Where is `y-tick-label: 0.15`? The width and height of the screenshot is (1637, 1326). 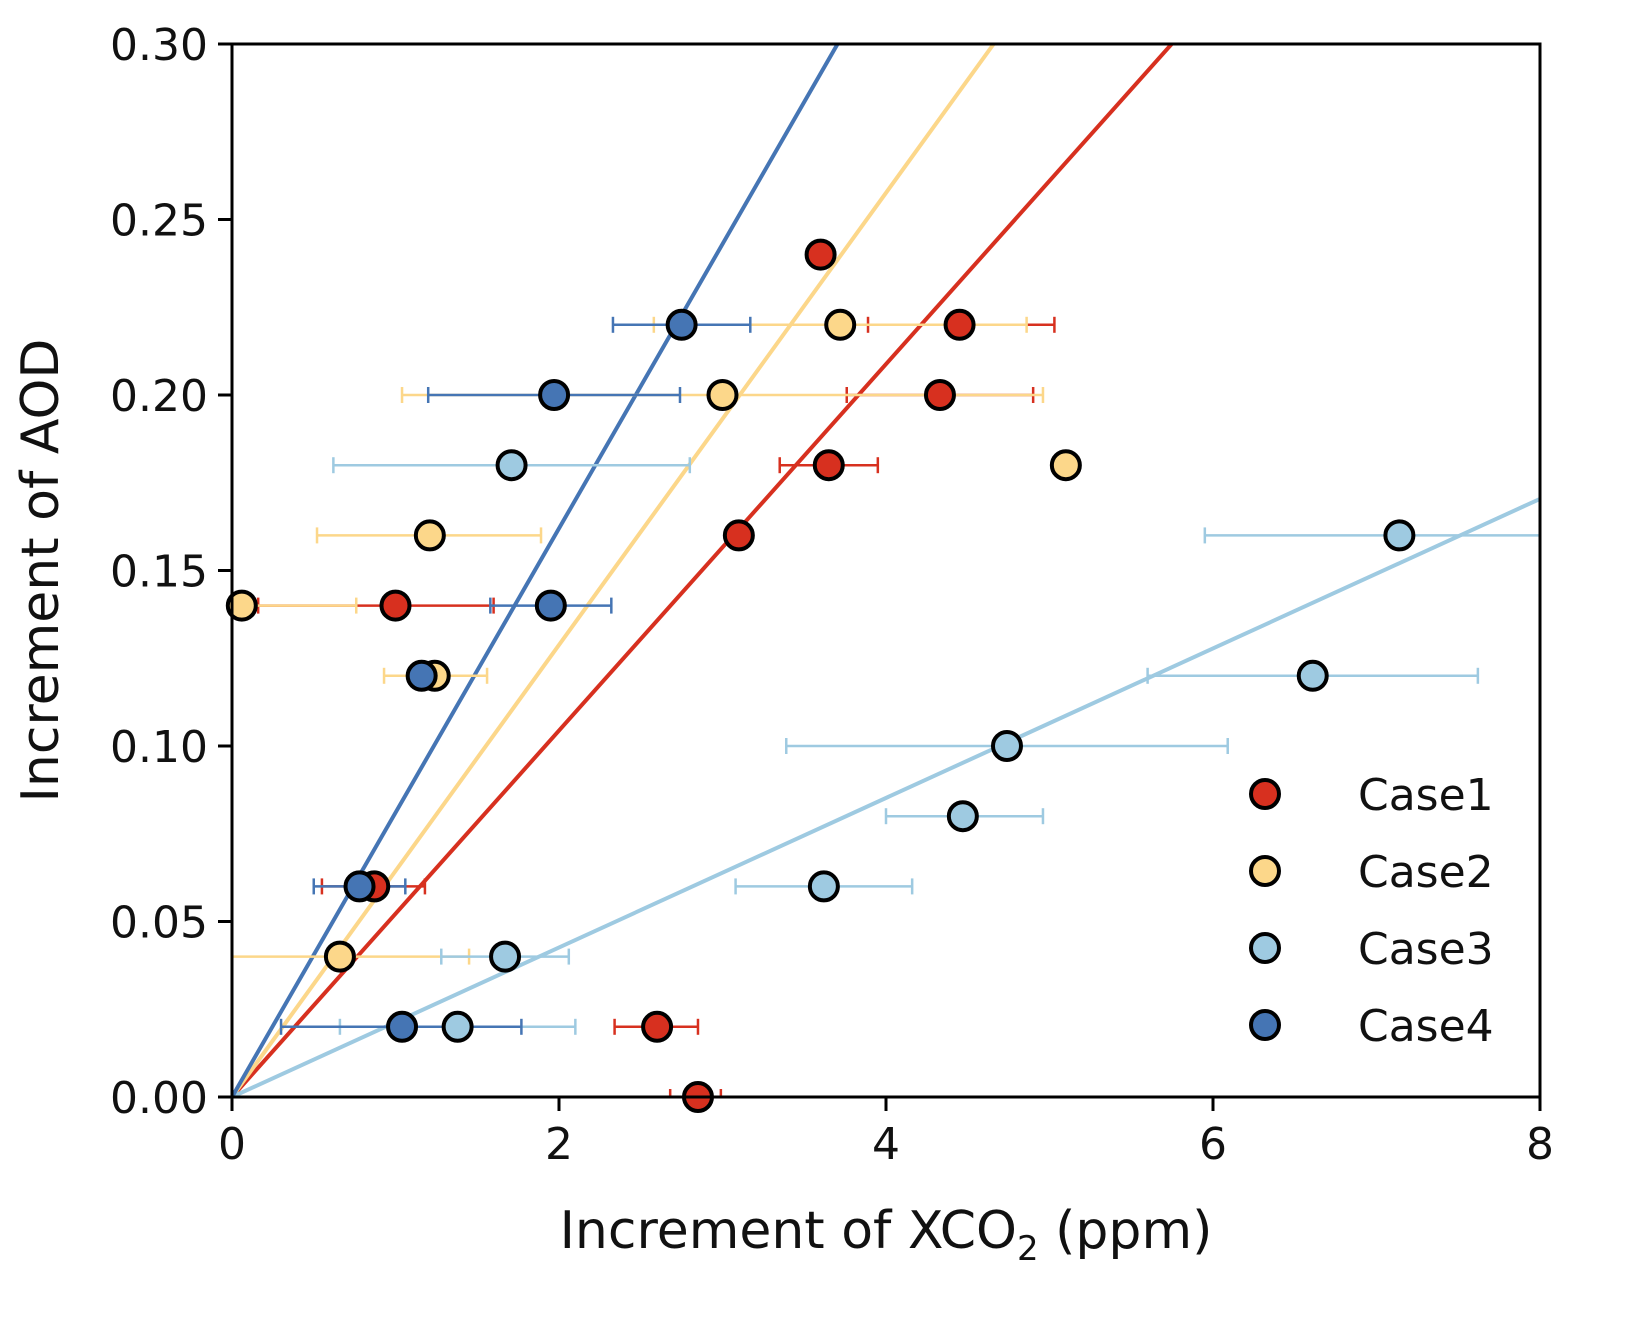 y-tick-label: 0.15 is located at coordinates (159, 572).